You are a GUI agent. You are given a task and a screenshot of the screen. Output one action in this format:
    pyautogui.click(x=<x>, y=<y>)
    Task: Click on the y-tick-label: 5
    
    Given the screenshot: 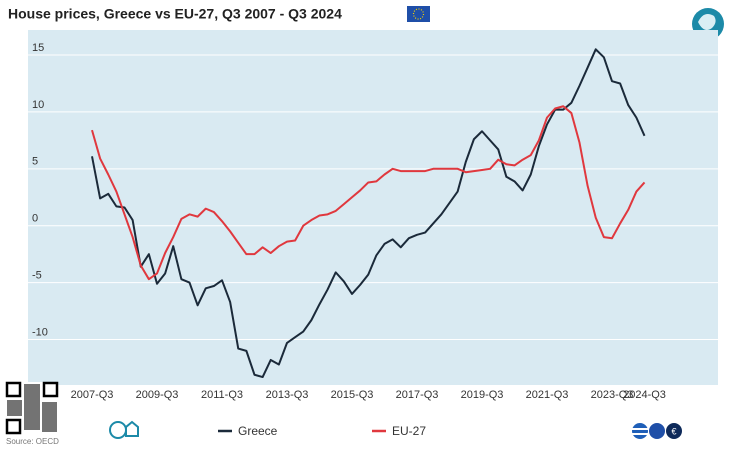 What is the action you would take?
    pyautogui.click(x=35, y=162)
    